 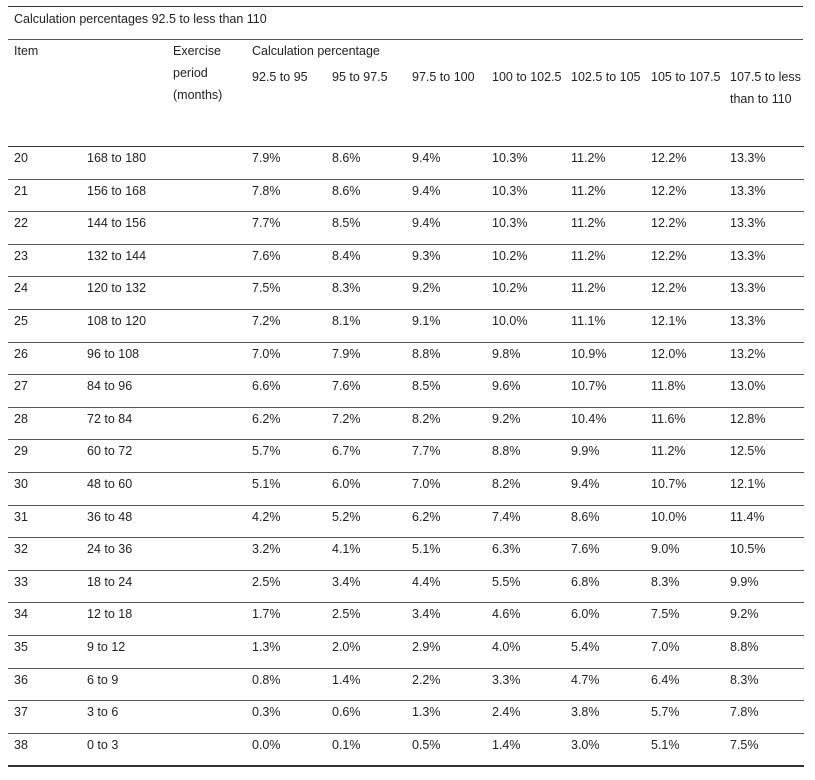 What do you see at coordinates (525, 554) in the screenshot?
I see `cell-percentage: 6.3%` at bounding box center [525, 554].